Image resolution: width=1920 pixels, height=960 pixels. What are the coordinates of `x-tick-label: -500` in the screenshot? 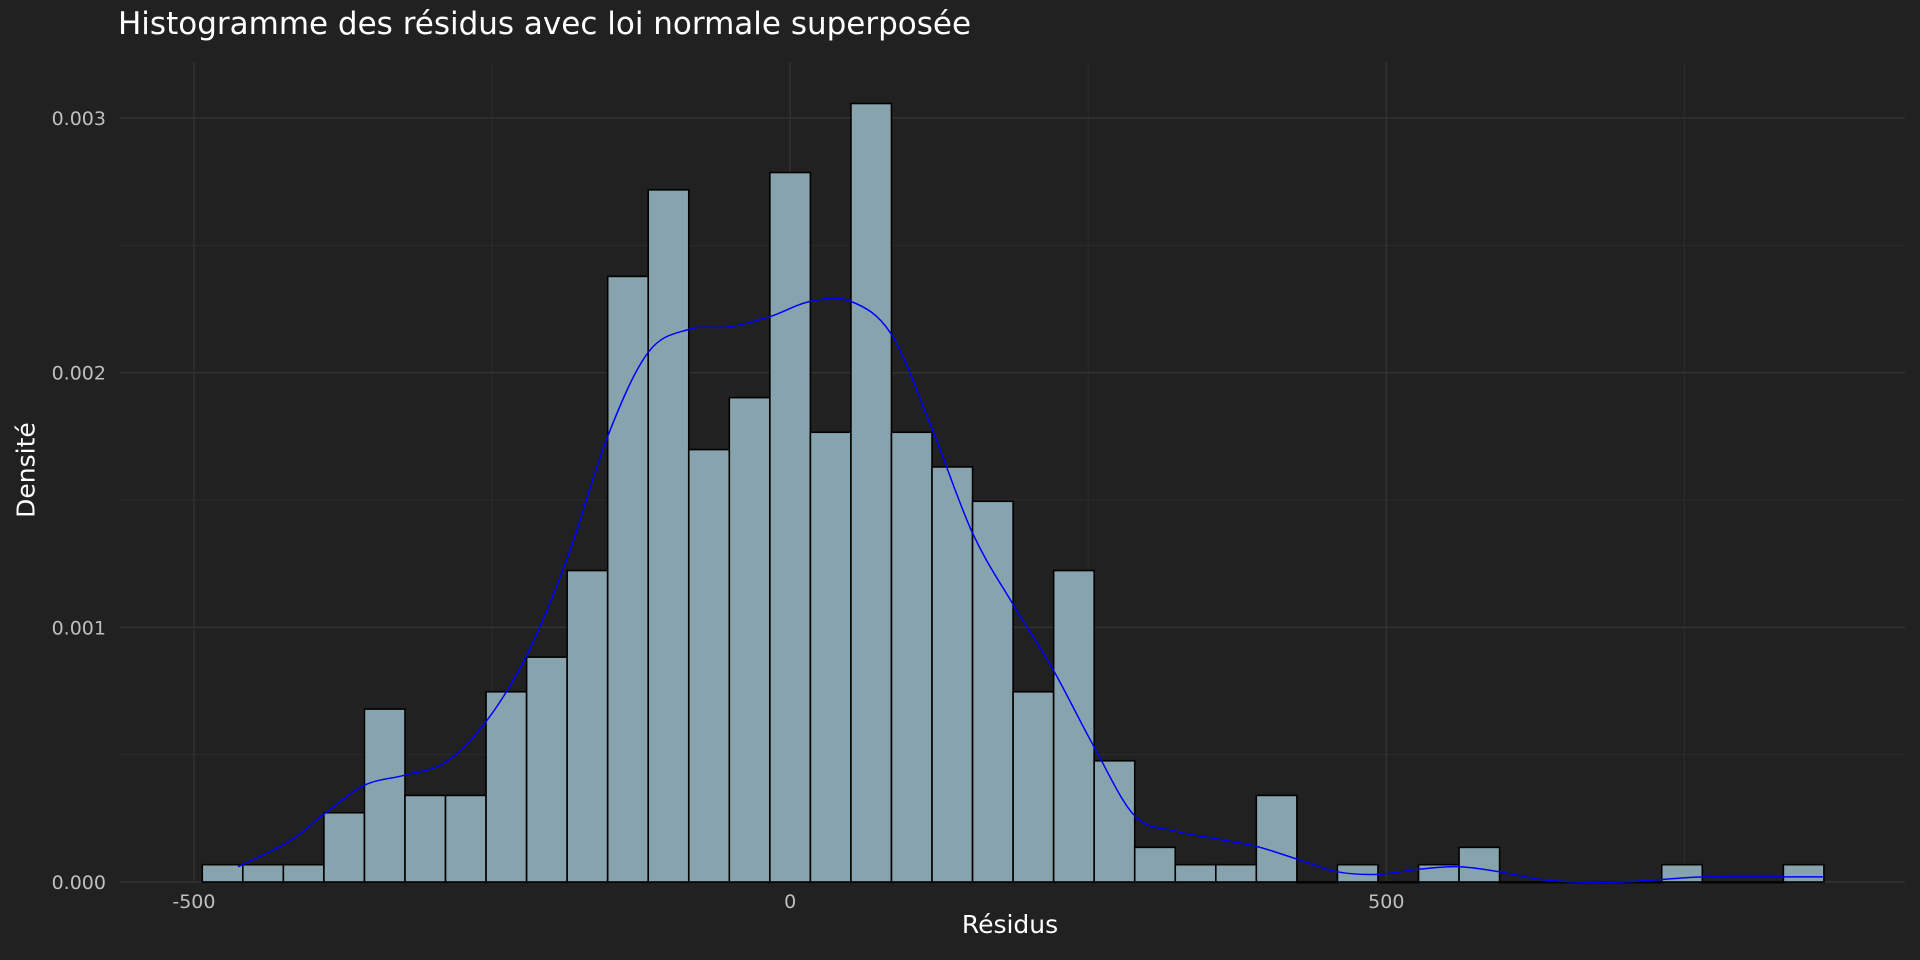 It's located at (193, 902).